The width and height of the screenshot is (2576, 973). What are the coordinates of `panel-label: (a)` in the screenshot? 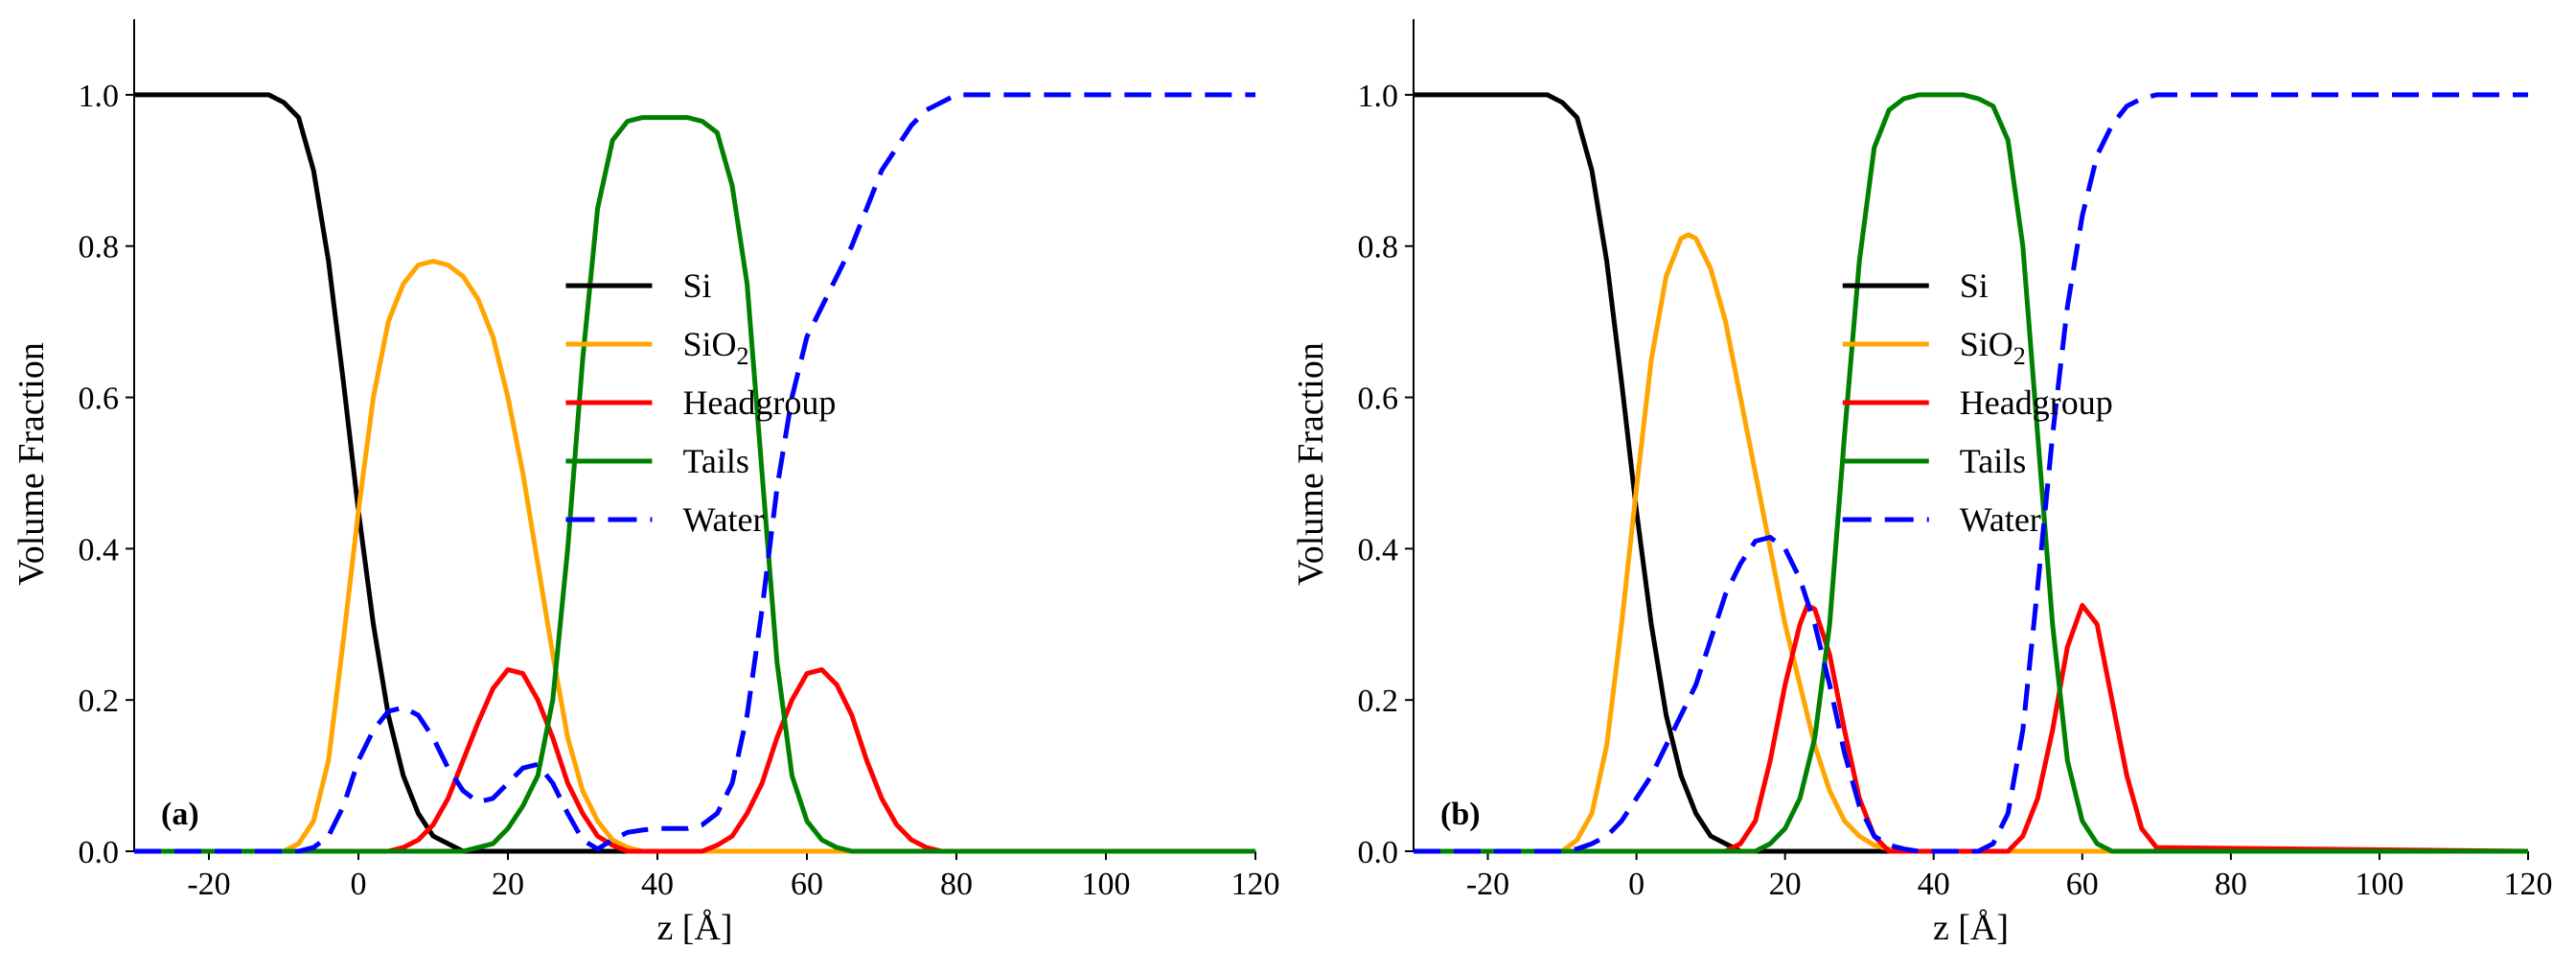 It's located at (180, 814).